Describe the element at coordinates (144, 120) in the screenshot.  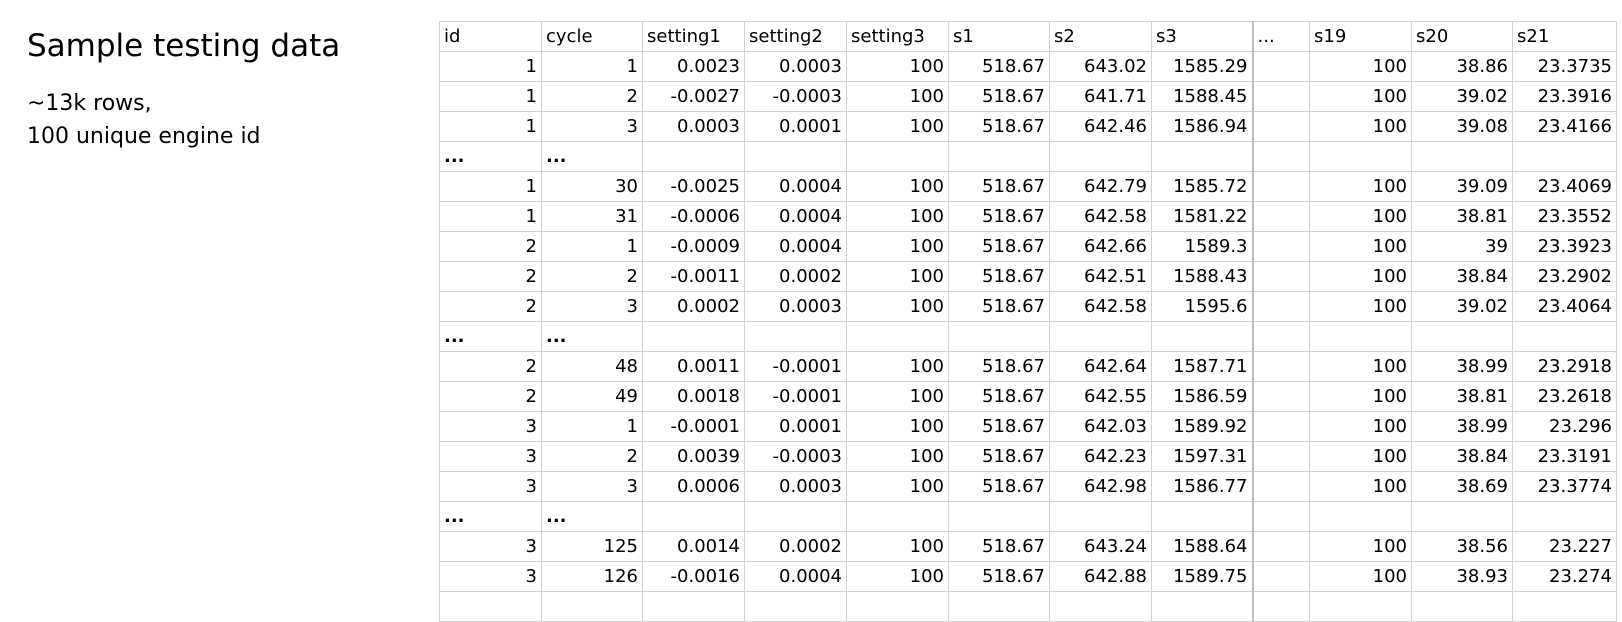
I see `dataset-description: ~13k rows, 100 unique engine id` at that location.